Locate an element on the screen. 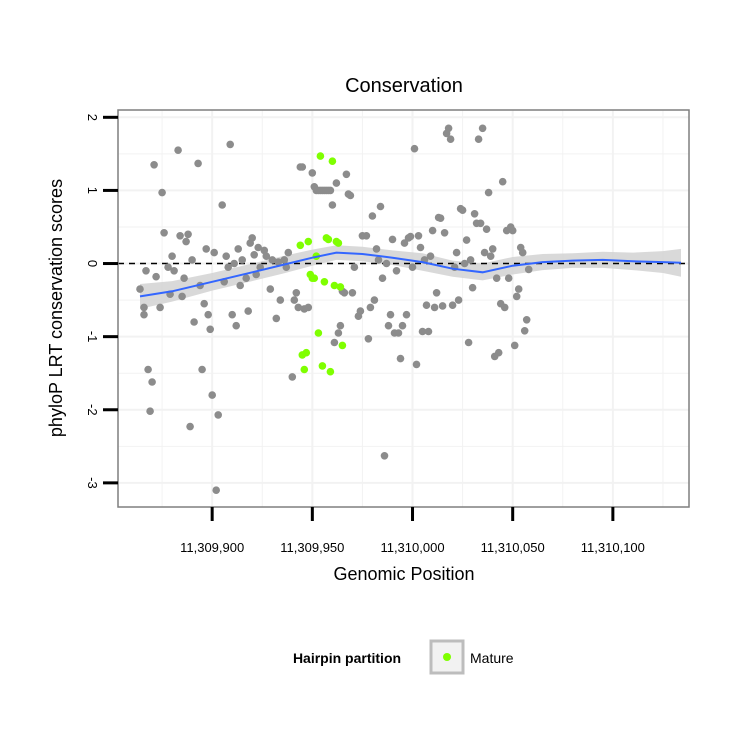 Image resolution: width=750 pixels, height=750 pixels. y-tick-label: 0 is located at coordinates (92, 263).